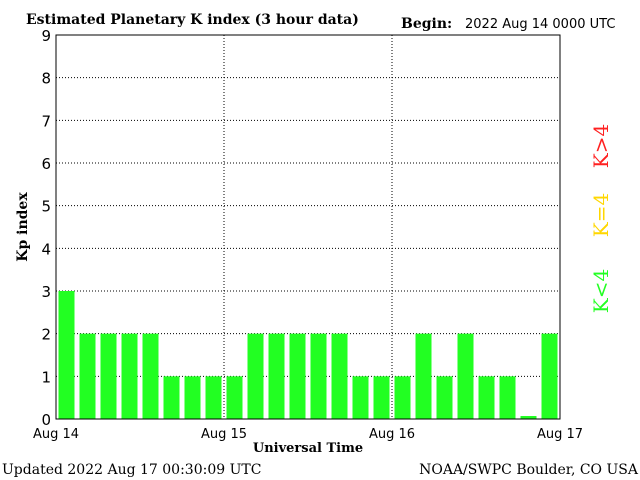  What do you see at coordinates (46, 207) in the screenshot?
I see `y-tick-label: 5` at bounding box center [46, 207].